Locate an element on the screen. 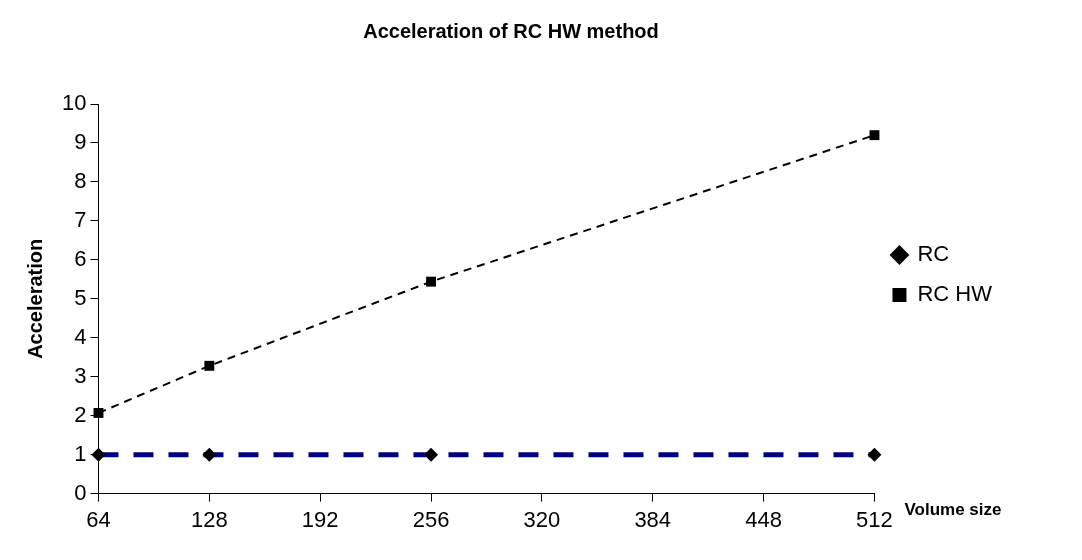 The height and width of the screenshot is (560, 1082). y-tick-label: 3 is located at coordinates (80, 375).